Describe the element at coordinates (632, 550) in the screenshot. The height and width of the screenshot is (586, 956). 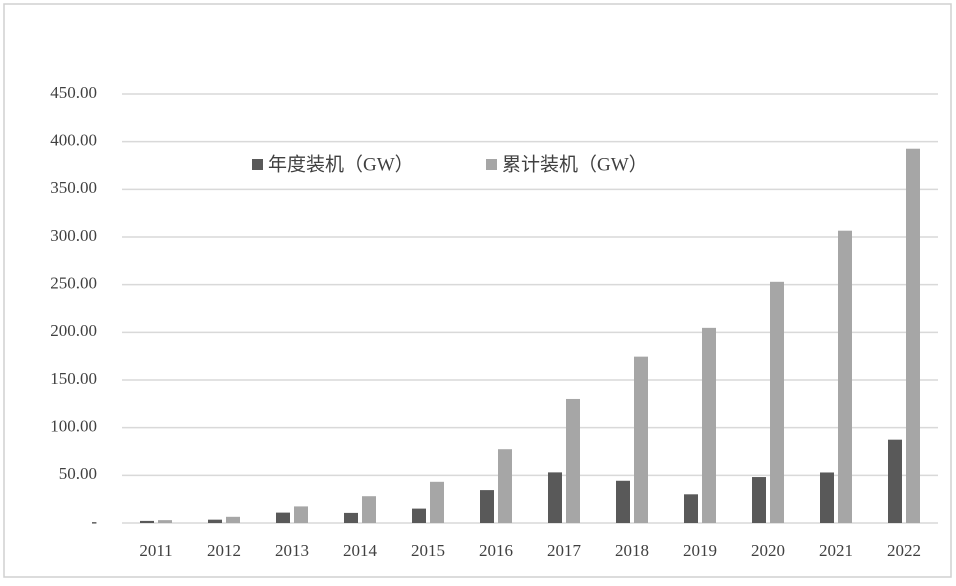
I see `x-tick-label: 2018` at that location.